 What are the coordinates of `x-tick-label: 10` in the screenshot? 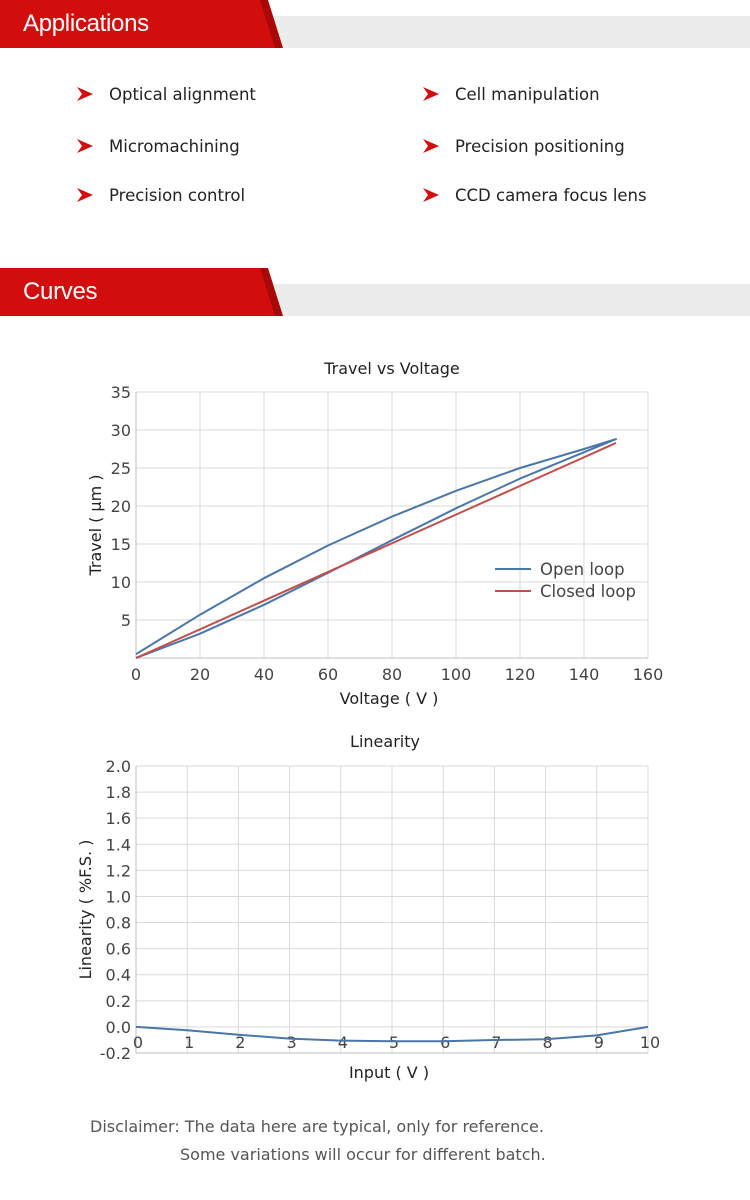 It's located at (650, 1042).